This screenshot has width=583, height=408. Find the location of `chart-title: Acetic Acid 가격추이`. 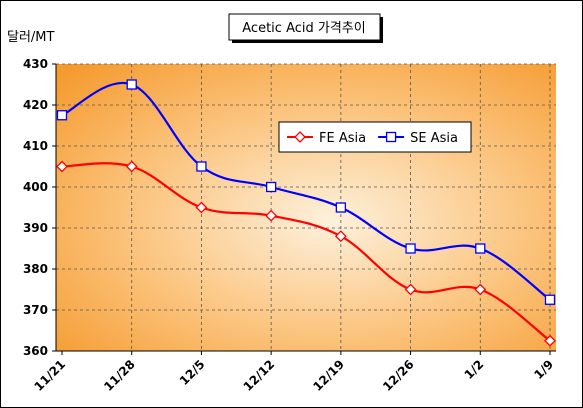

chart-title: Acetic Acid 가격추이 is located at coordinates (303, 28).